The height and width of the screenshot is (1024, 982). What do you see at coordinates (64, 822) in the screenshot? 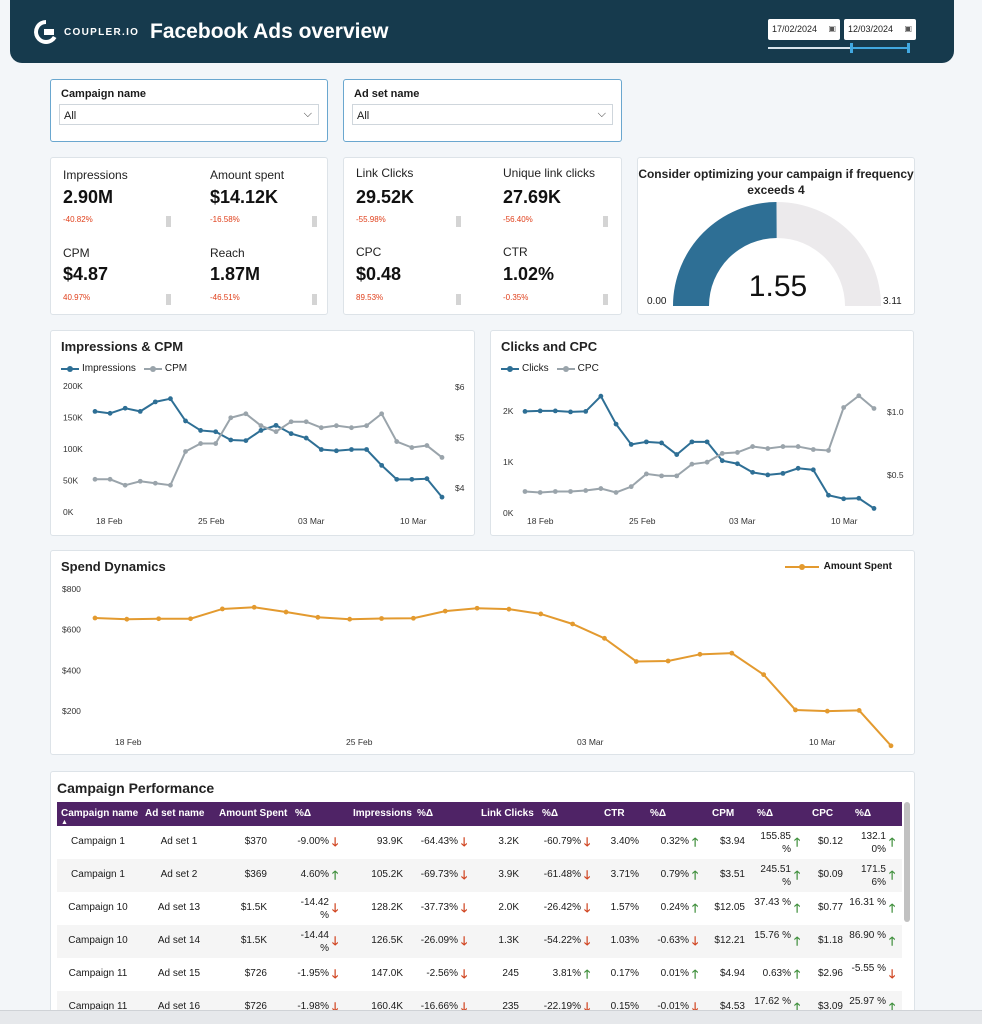
I see `sort-ascending-icon: ▲` at bounding box center [64, 822].